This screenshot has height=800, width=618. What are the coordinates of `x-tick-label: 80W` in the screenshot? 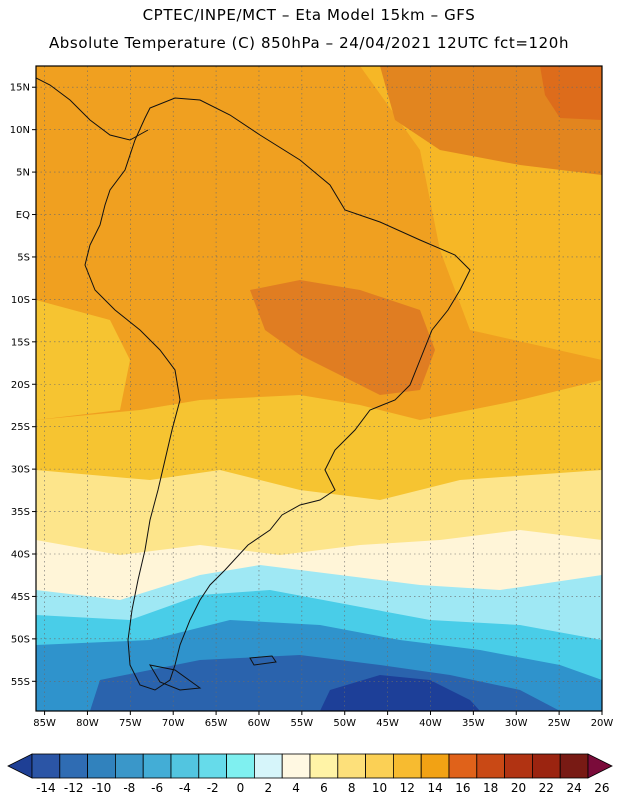 It's located at (87, 723).